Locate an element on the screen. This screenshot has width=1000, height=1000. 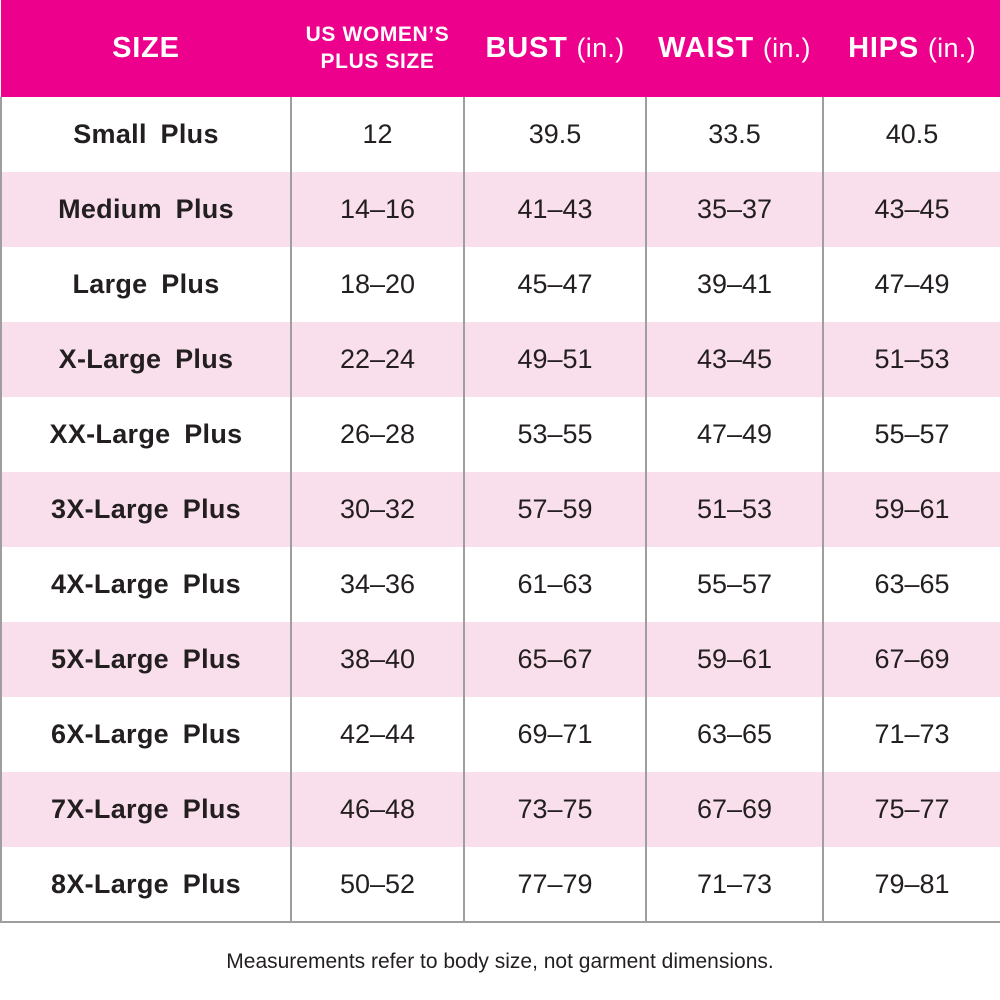
us-plus-size-cell: 26–28 is located at coordinates (377, 434).